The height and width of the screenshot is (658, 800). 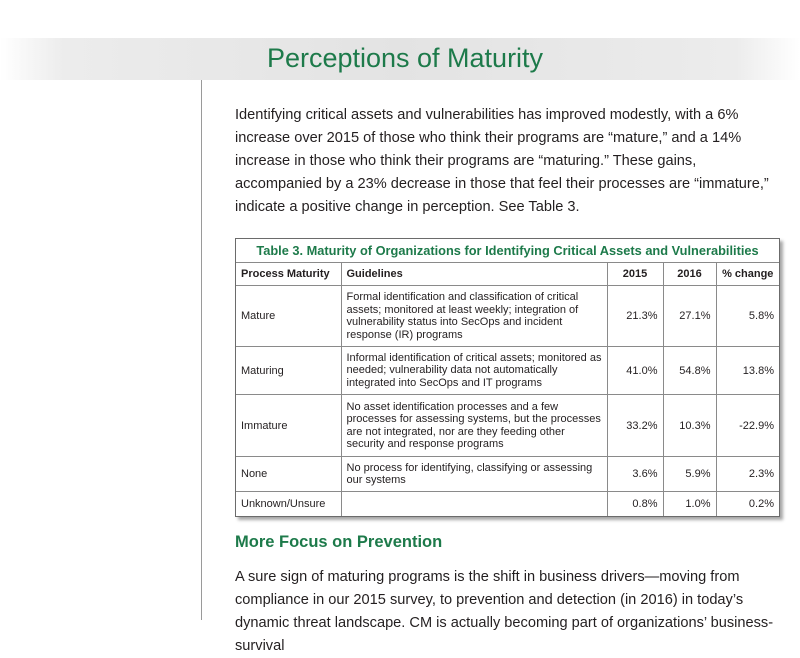 I want to click on cell-2016: 27.1%, so click(x=689, y=316).